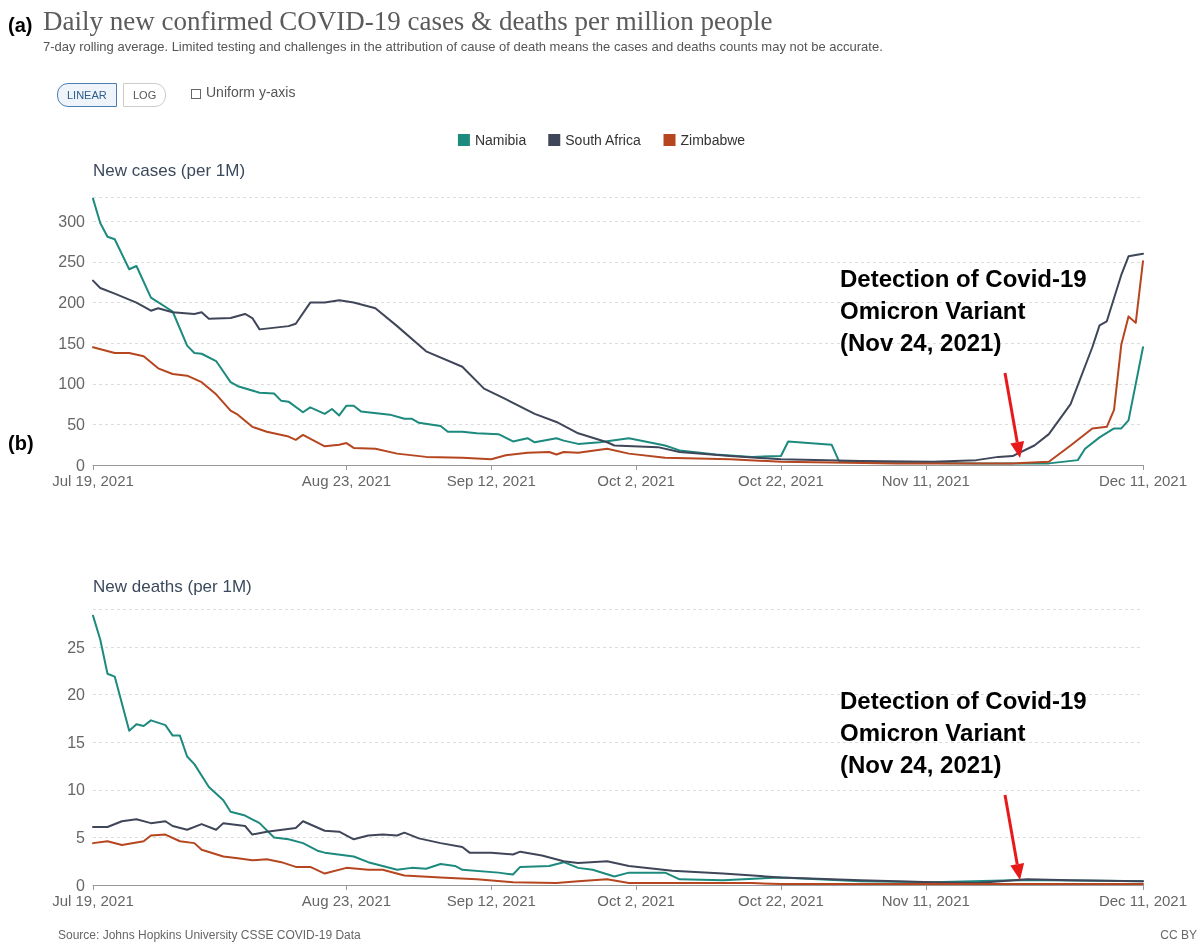 The width and height of the screenshot is (1203, 945). What do you see at coordinates (72, 221) in the screenshot?
I see `y-tick-label: 300` at bounding box center [72, 221].